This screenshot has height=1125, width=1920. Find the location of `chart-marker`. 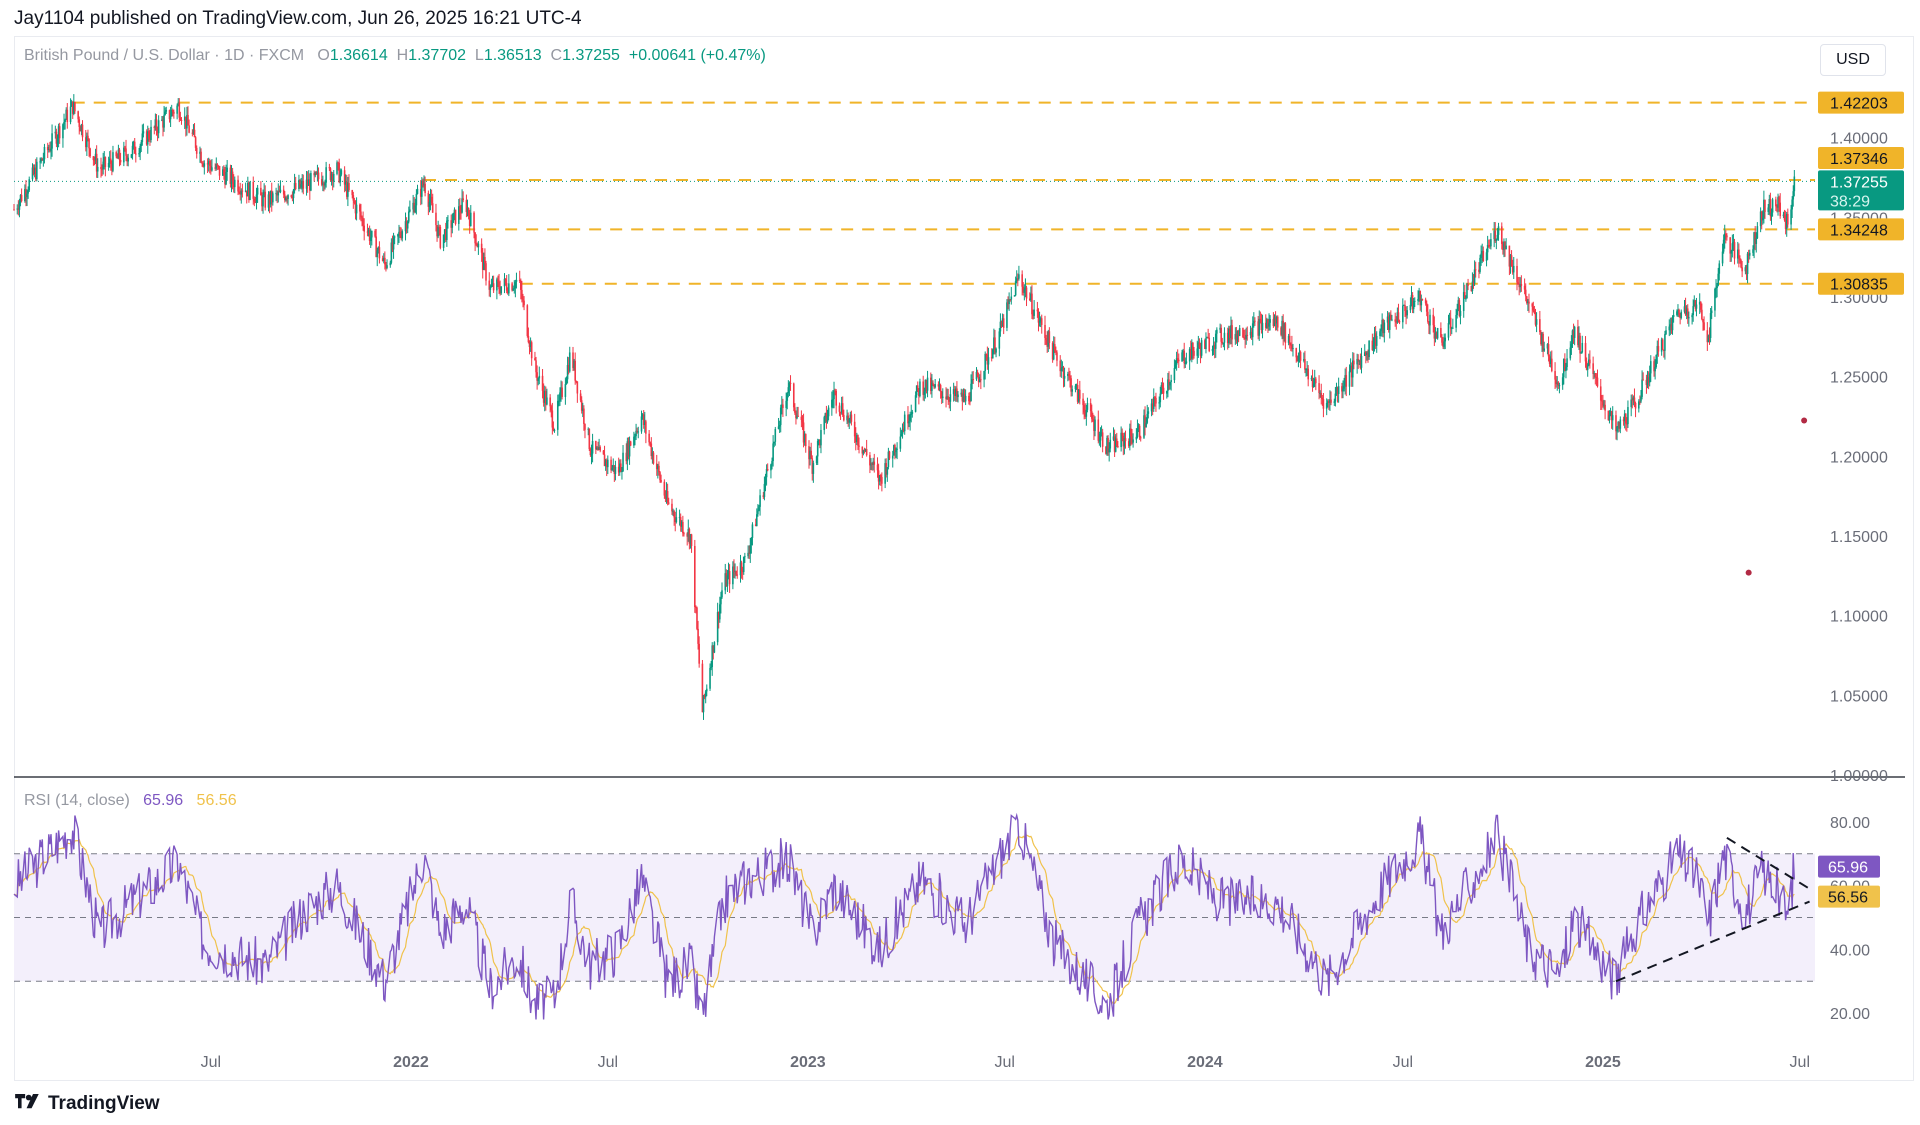

chart-marker is located at coordinates (1748, 572).